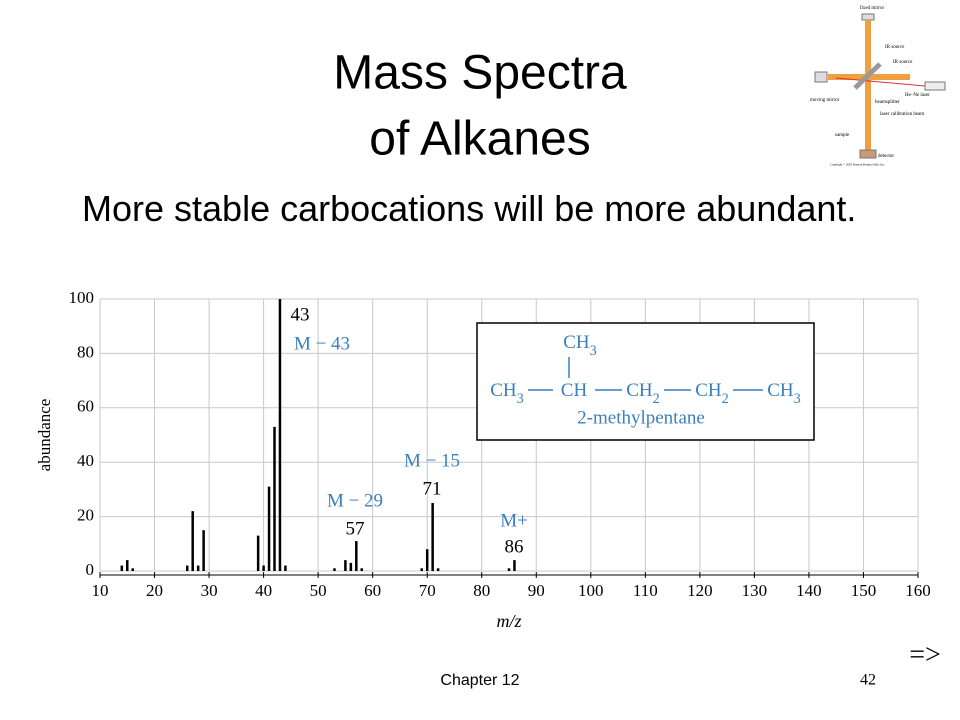 This screenshot has width=960, height=720. I want to click on page-number: 42, so click(868, 680).